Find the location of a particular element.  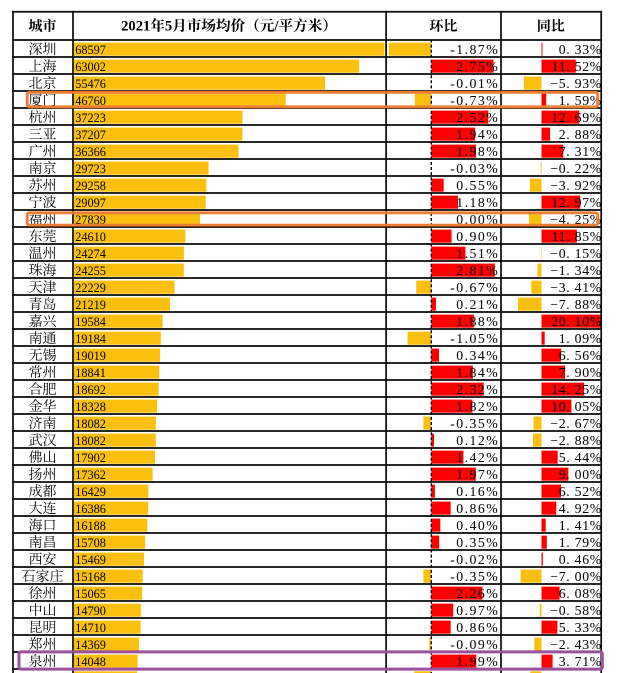

svg-text: 37207 is located at coordinates (90, 135).